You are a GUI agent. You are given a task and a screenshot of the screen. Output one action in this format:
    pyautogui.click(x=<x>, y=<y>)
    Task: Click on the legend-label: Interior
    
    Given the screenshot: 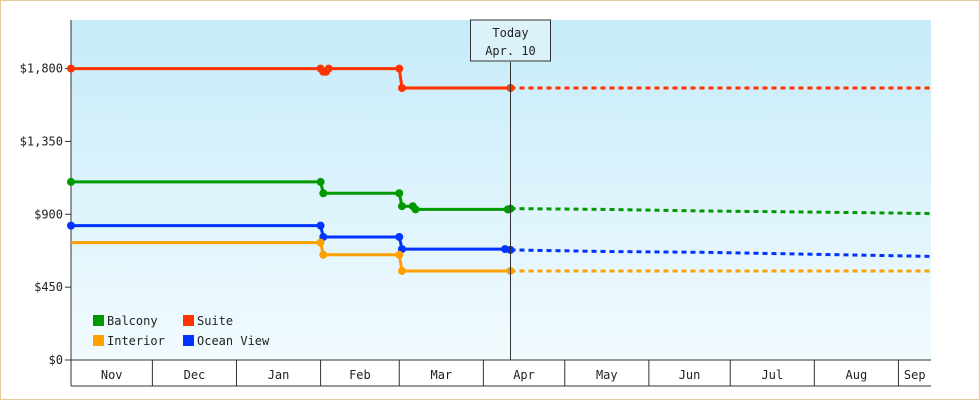 What is the action you would take?
    pyautogui.click(x=136, y=341)
    